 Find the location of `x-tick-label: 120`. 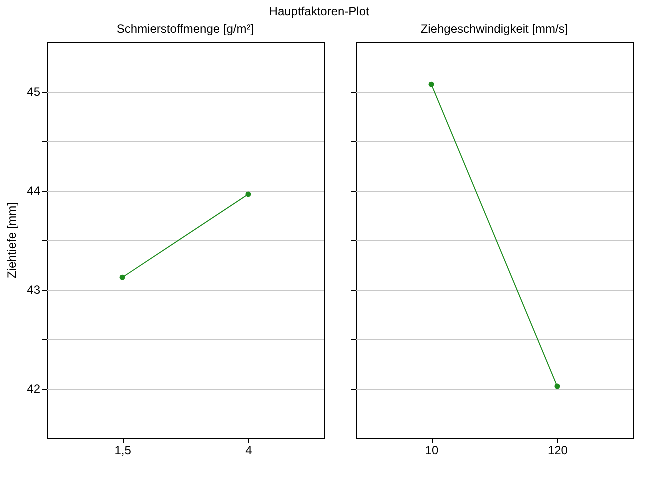

x-tick-label: 120 is located at coordinates (558, 451).